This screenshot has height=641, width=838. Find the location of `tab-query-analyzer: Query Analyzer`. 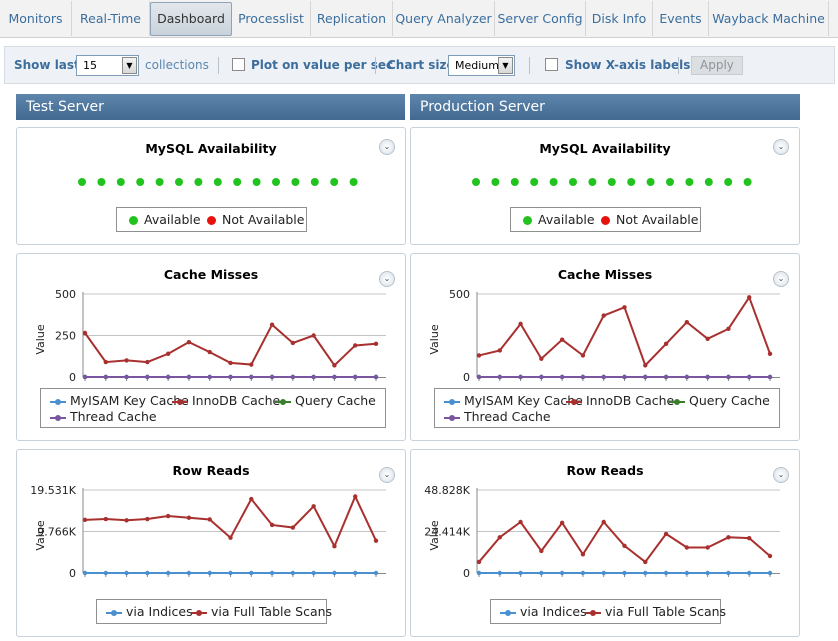

tab-query-analyzer: Query Analyzer is located at coordinates (444, 18).